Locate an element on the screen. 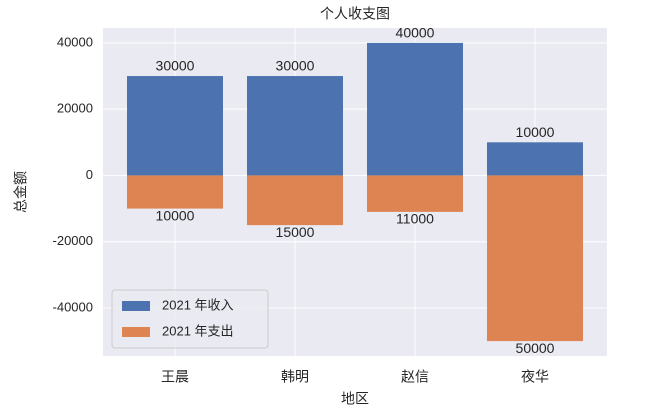 Image resolution: width=656 pixels, height=419 pixels. x-tick-label: 赵信 is located at coordinates (415, 377).